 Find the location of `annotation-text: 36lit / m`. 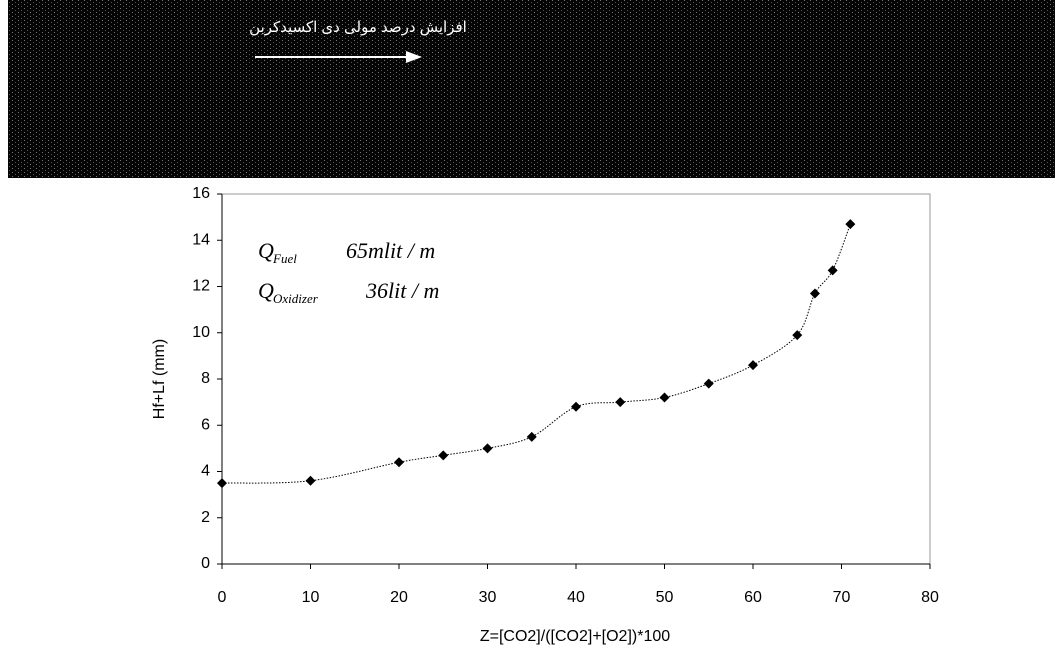

annotation-text: 36lit / m is located at coordinates (402, 290).